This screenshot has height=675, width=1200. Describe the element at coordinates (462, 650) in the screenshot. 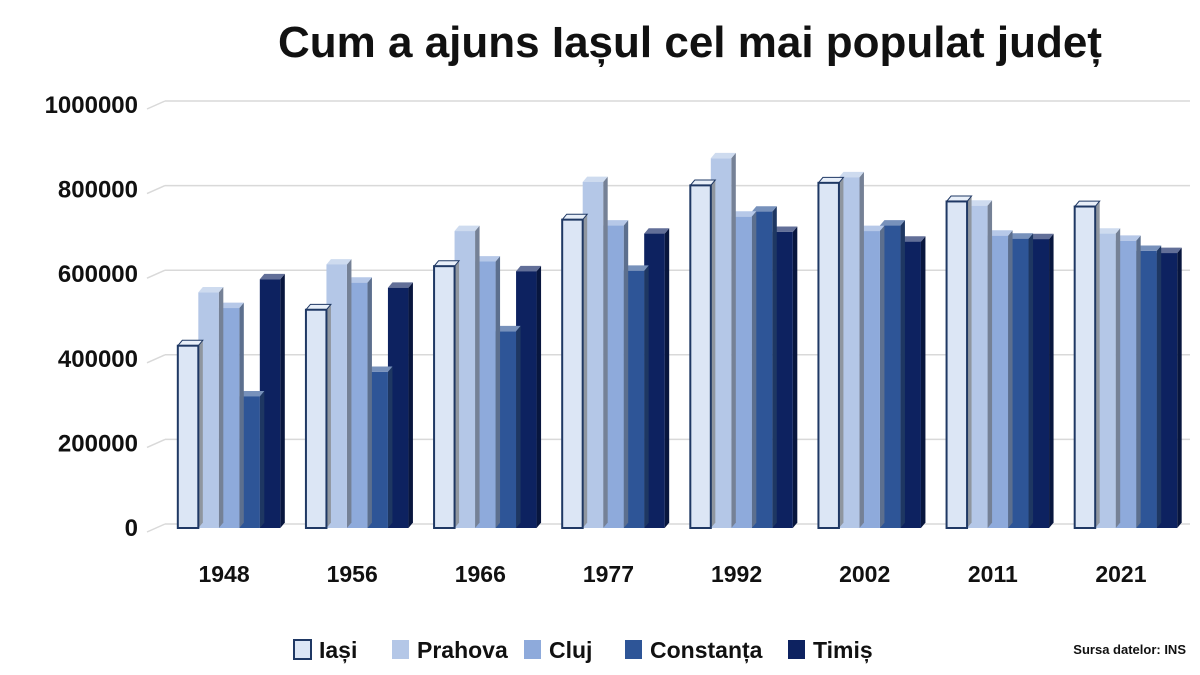

I see `legend-label: Prahova` at that location.